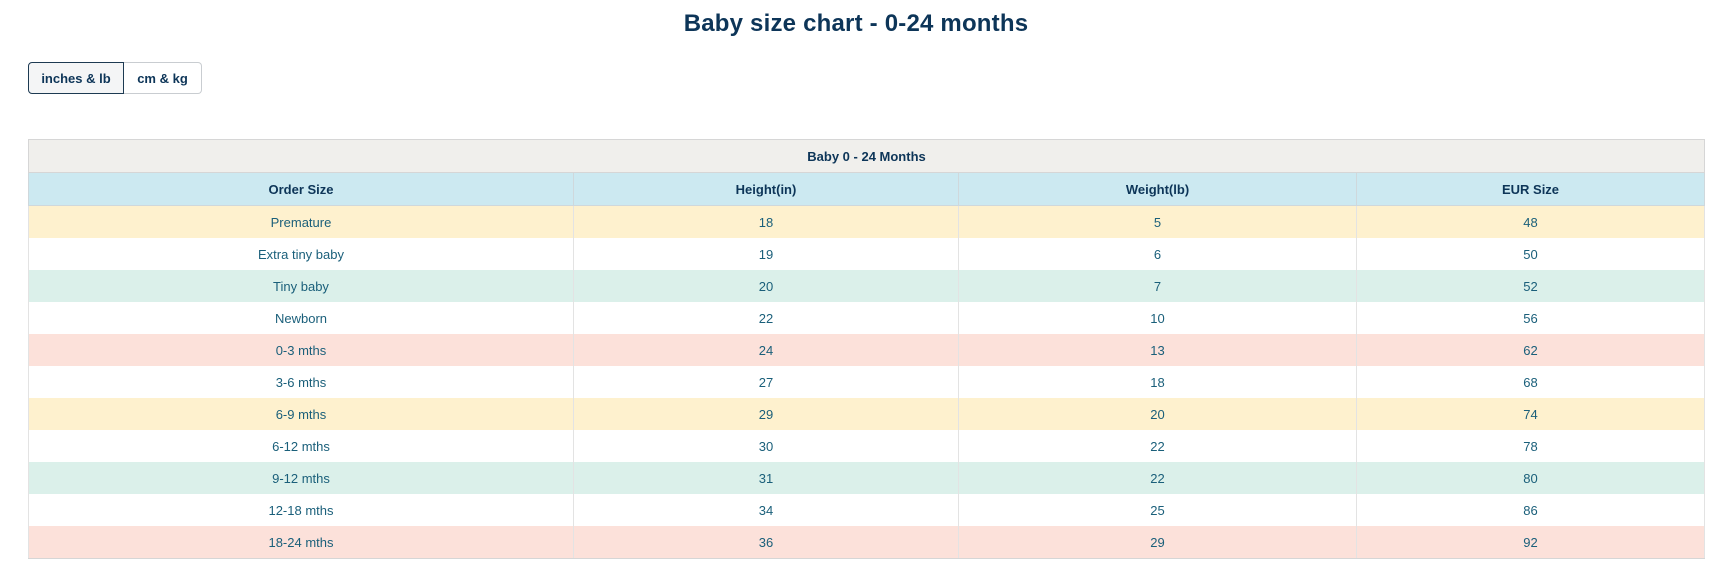  Describe the element at coordinates (1157, 254) in the screenshot. I see `cell-weight: 6` at that location.